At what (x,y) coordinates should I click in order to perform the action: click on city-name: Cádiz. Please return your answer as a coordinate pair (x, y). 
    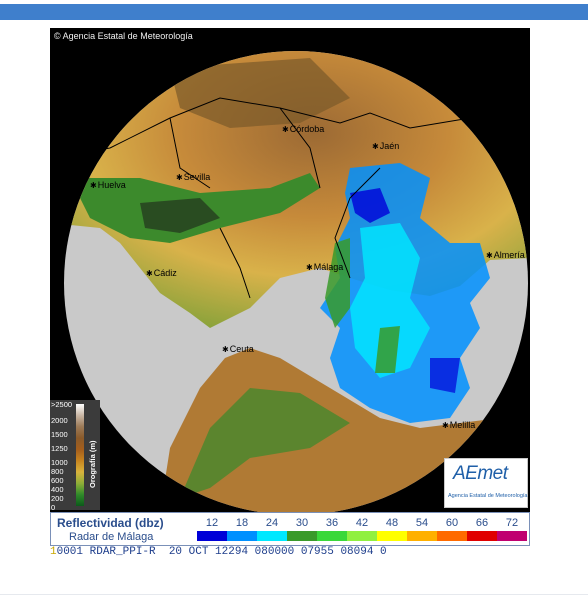
    Looking at the image, I should click on (165, 273).